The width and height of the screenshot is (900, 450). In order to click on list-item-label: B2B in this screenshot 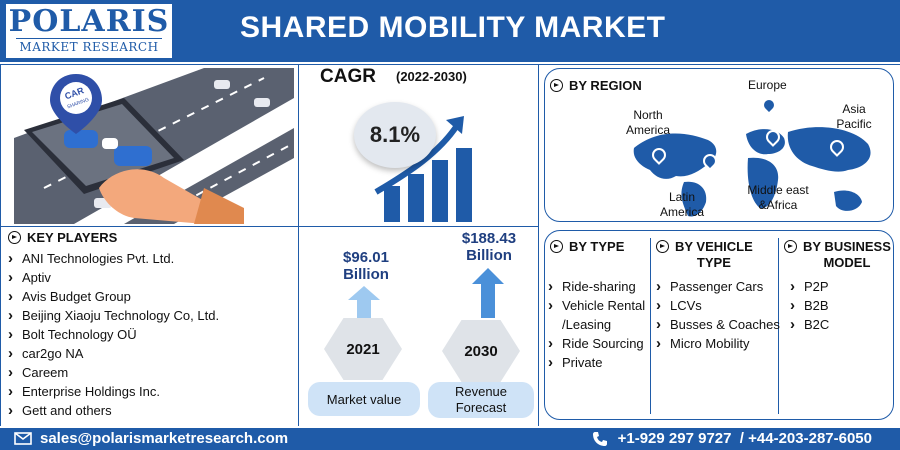, I will do `click(816, 305)`.